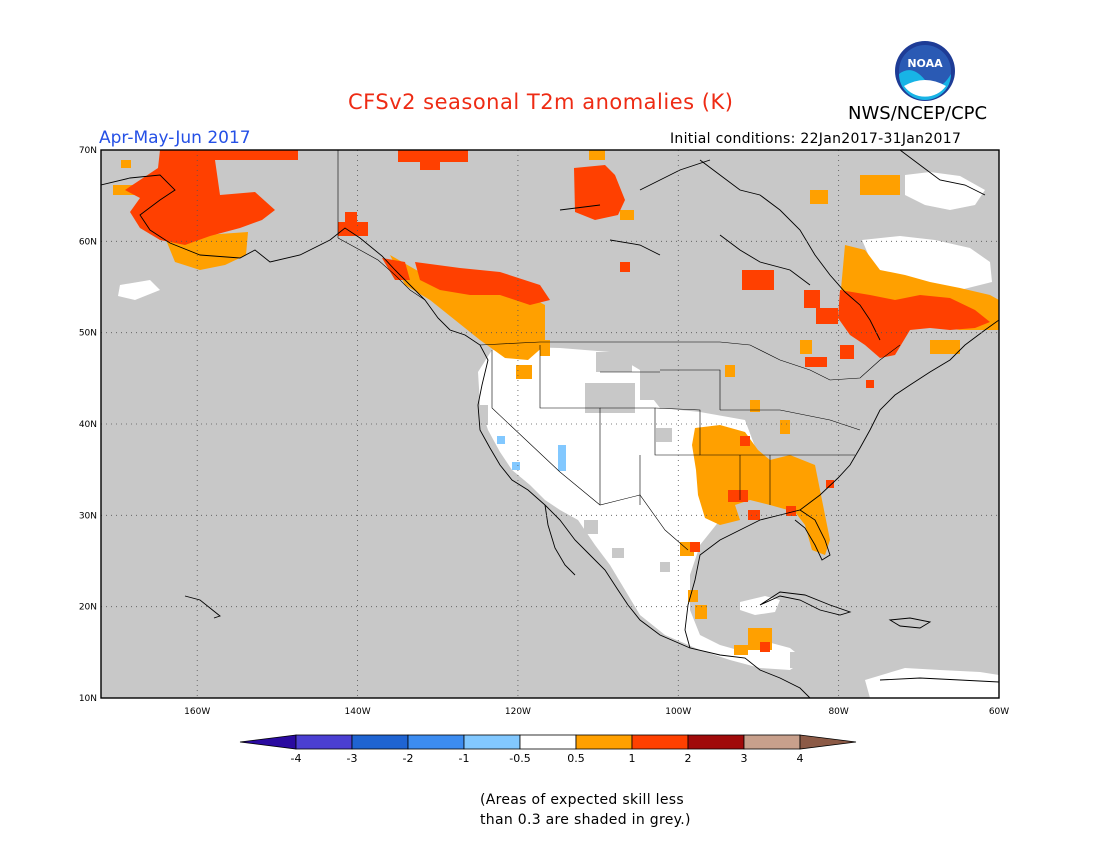 The width and height of the screenshot is (1100, 850). What do you see at coordinates (585, 820) in the screenshot?
I see `skill-footnote-line2: than 0.3 are shaded in grey.)` at bounding box center [585, 820].